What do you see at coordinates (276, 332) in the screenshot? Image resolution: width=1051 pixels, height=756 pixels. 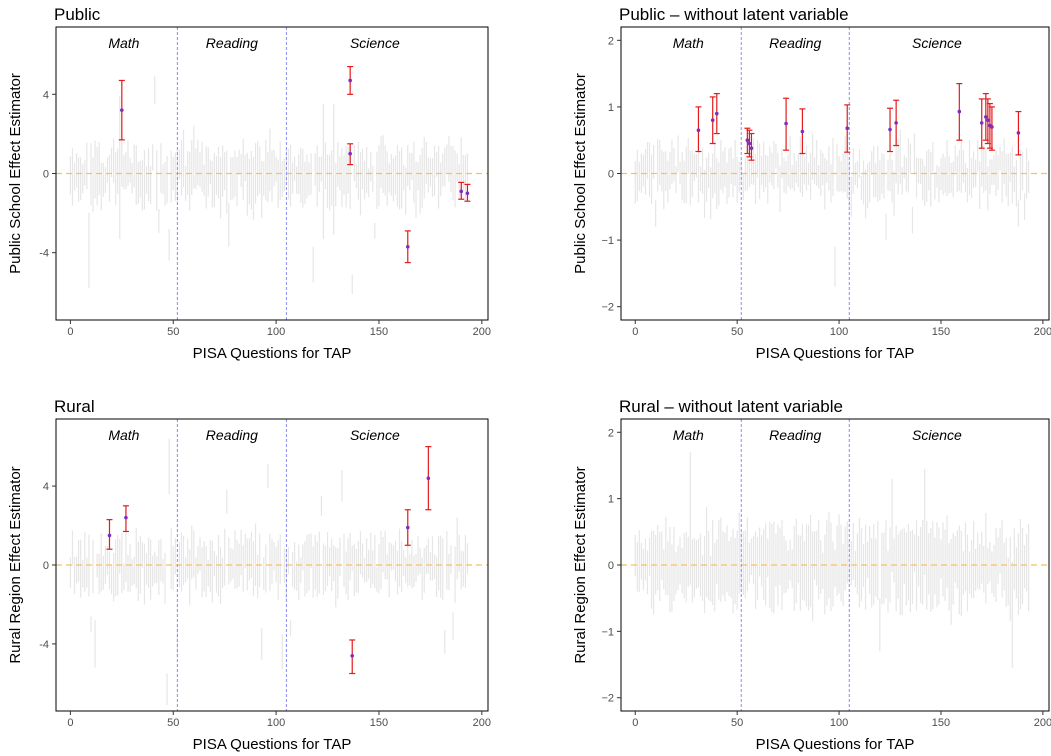 I see `chart-0-xtick-label: 100` at bounding box center [276, 332].